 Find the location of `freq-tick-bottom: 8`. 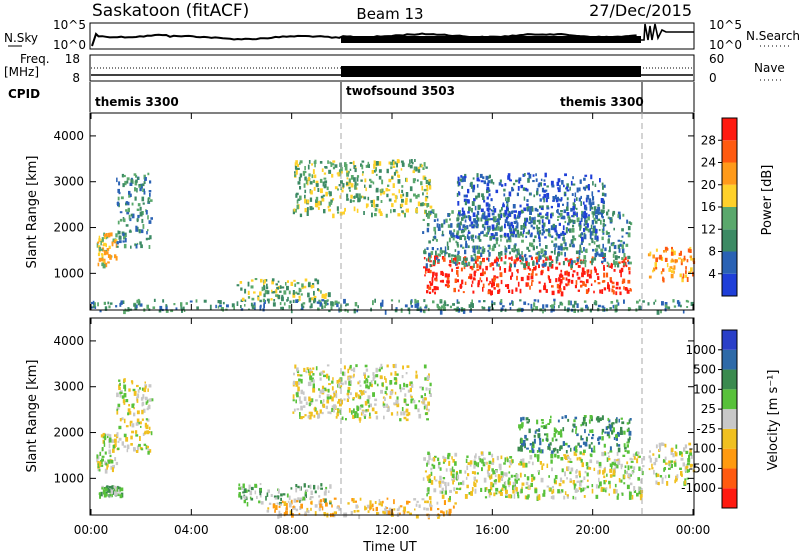

freq-tick-bottom: 8 is located at coordinates (76, 78).